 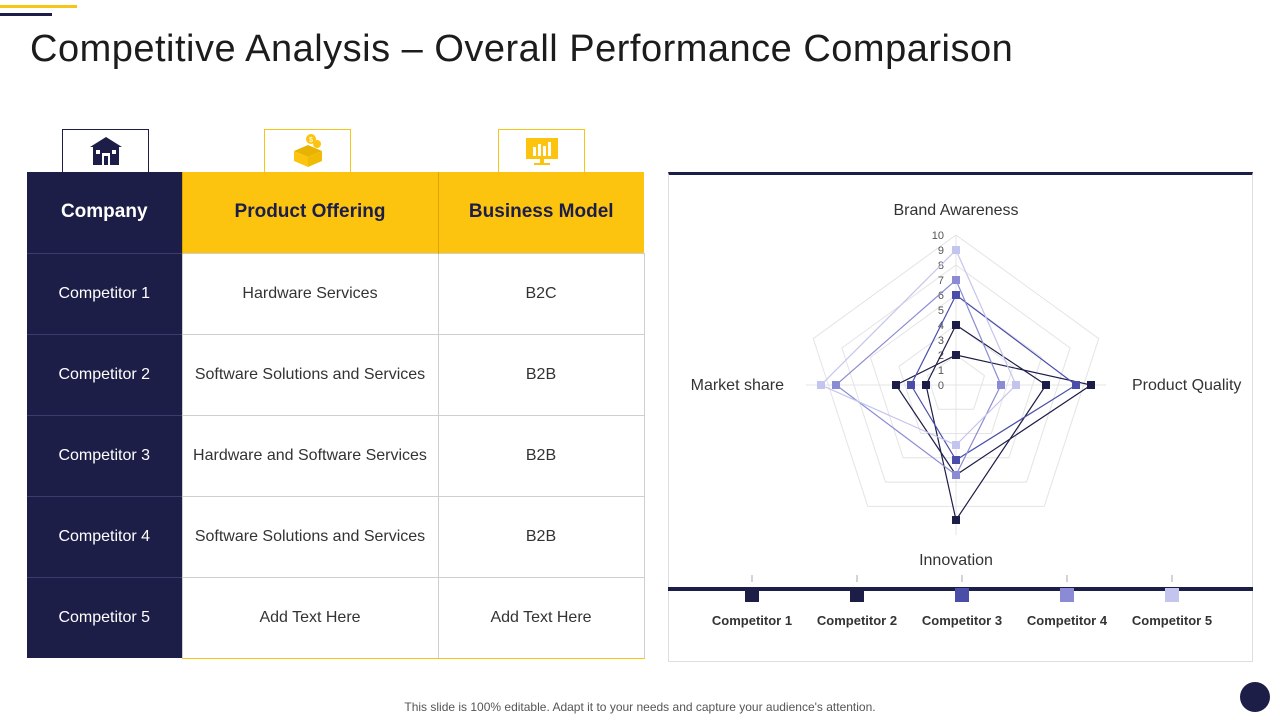 I want to click on axis-label: Product Quality, so click(x=1186, y=385).